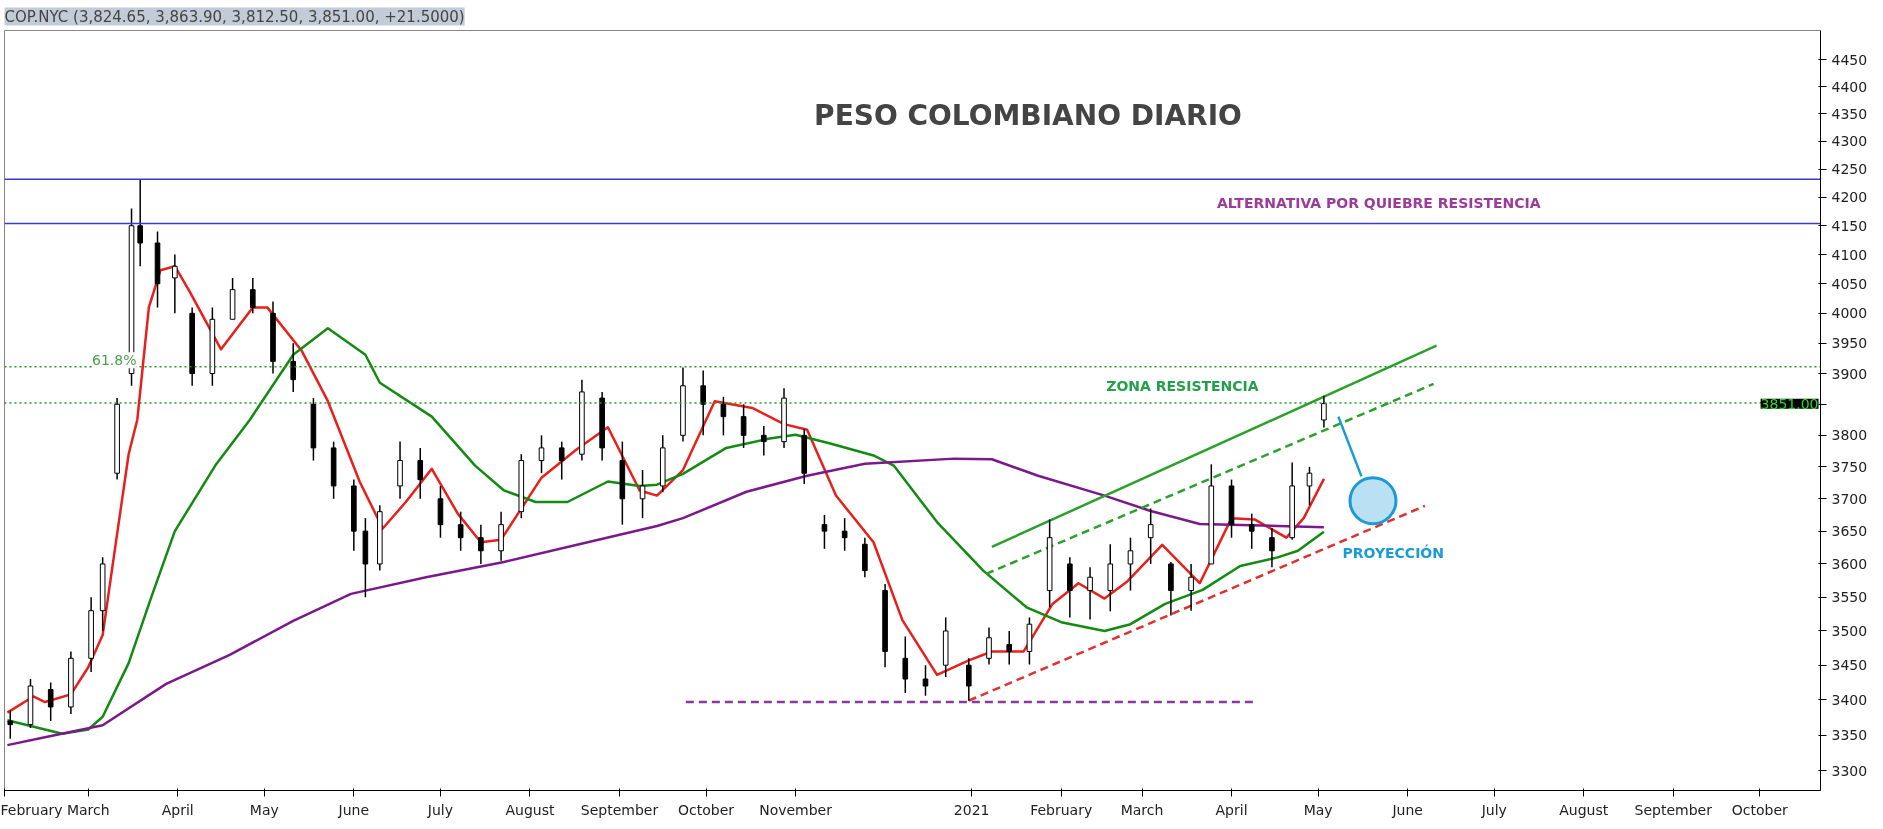  I want to click on y-tick-label: 4350, so click(1849, 113).